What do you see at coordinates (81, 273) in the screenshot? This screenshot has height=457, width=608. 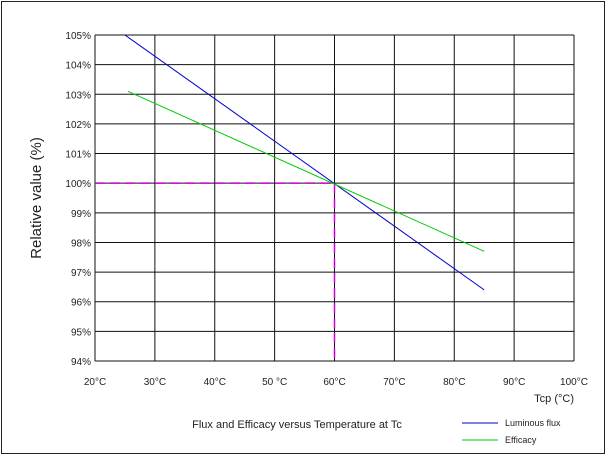 I see `y-tick-label: 97%` at bounding box center [81, 273].